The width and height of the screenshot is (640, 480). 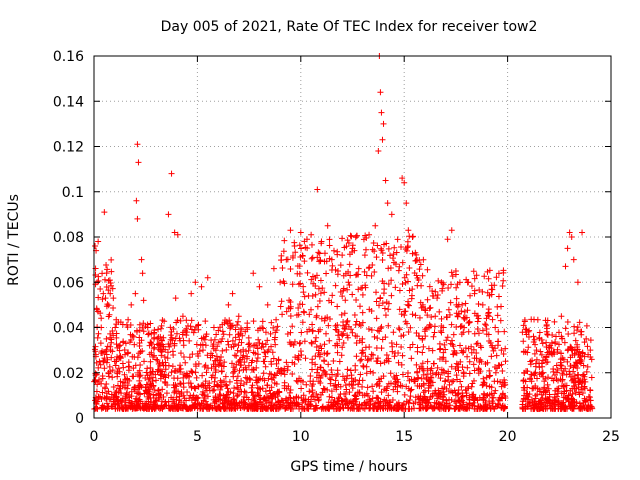 What do you see at coordinates (94, 437) in the screenshot?
I see `x-tick-label: 0` at bounding box center [94, 437].